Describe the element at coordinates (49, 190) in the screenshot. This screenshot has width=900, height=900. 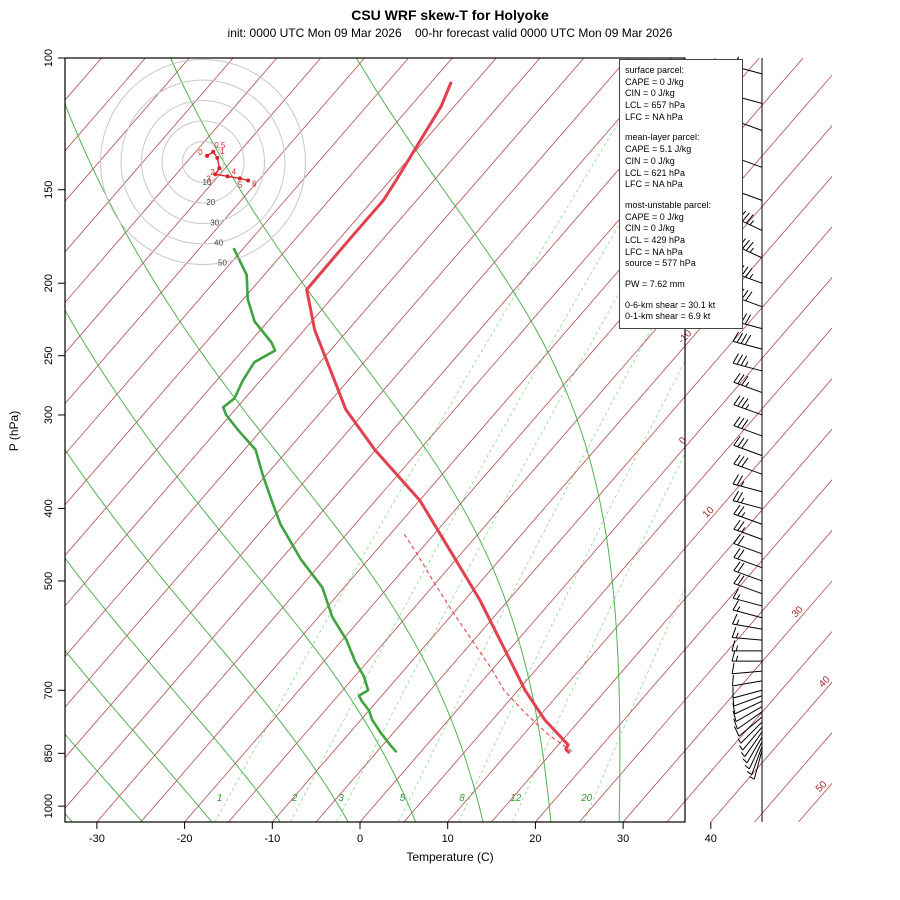
I see `svg-text: 150` at that location.